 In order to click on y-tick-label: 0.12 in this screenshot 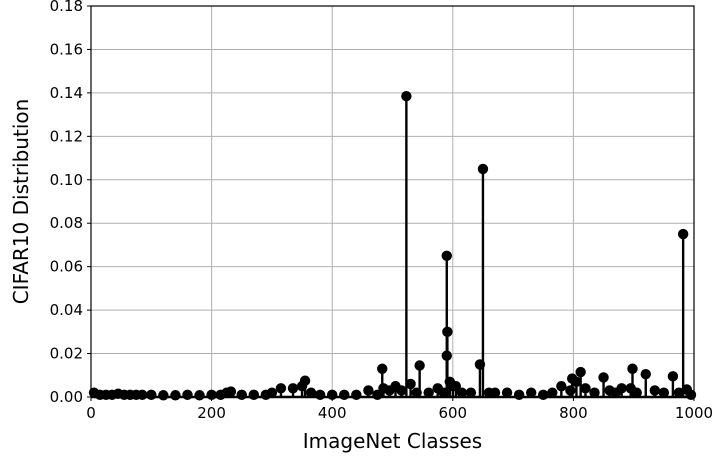, I will do `click(66, 136)`.